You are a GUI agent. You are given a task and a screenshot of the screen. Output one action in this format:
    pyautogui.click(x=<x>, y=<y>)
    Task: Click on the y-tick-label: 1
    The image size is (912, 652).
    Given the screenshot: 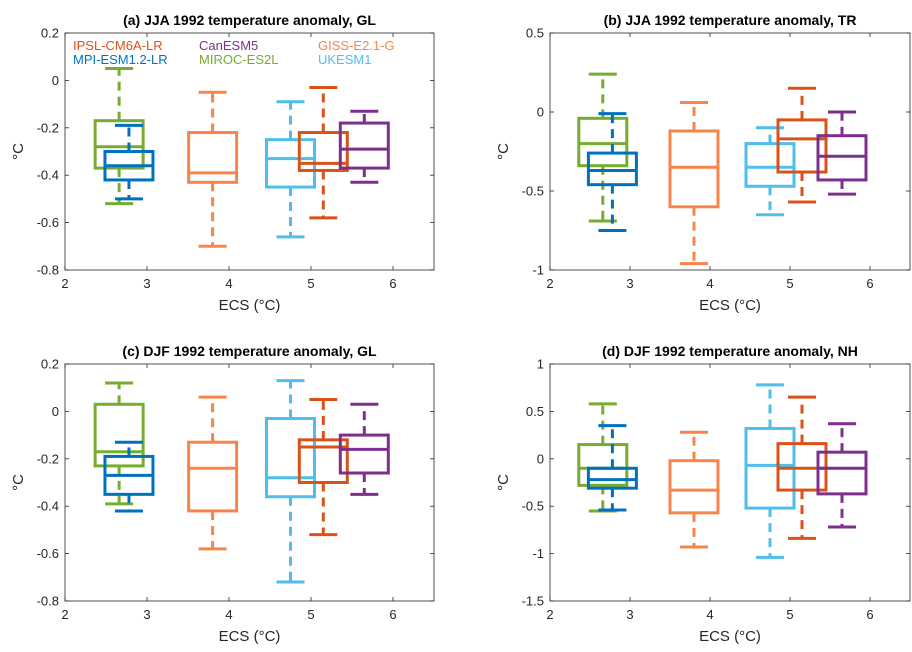 What is the action you would take?
    pyautogui.click(x=540, y=364)
    